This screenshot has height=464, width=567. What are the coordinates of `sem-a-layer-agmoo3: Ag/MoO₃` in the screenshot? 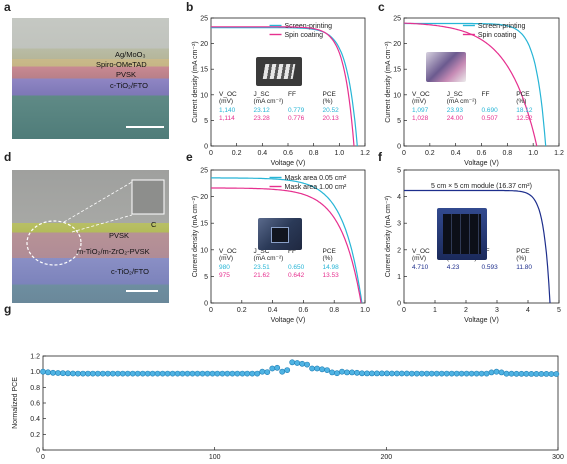 It's located at (130, 54).